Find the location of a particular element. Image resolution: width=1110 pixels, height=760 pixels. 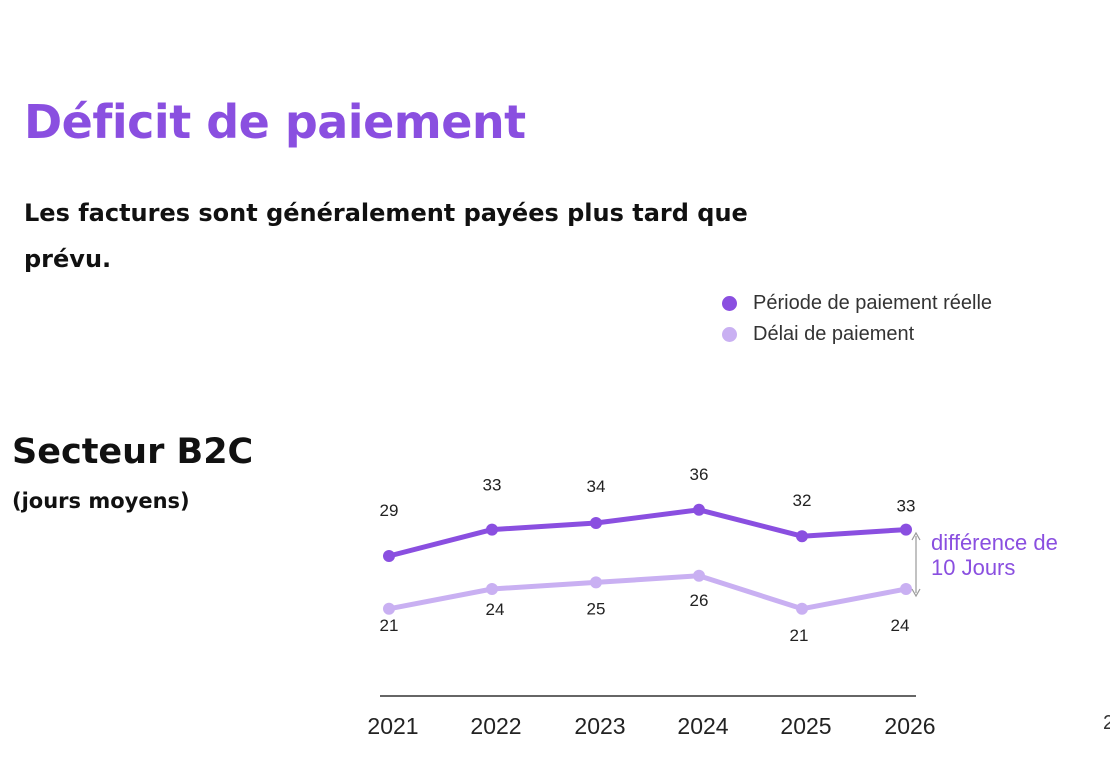

legend-dot-actual-icon is located at coordinates (729, 303).